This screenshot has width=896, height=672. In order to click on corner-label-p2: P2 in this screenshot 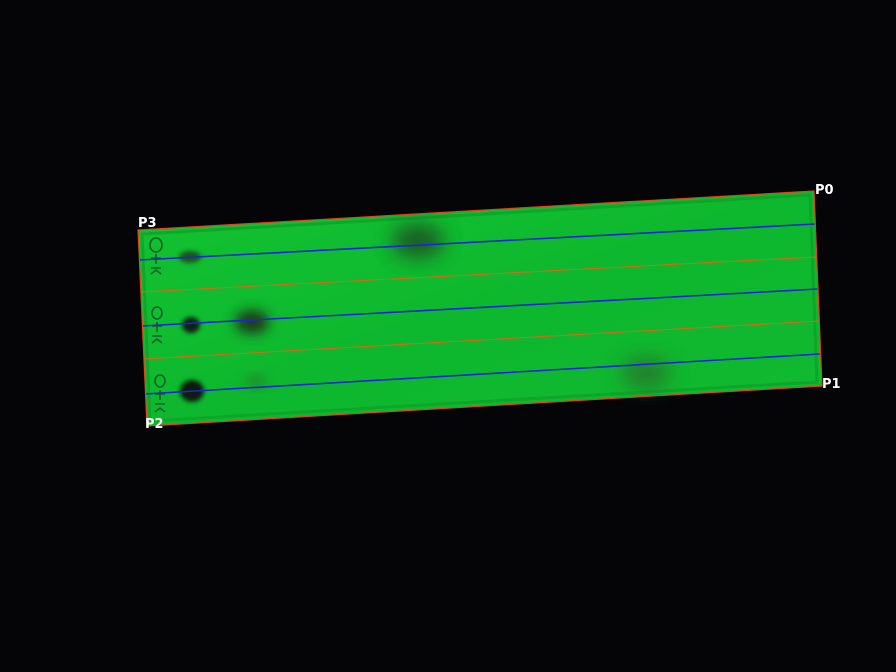, I will do `click(154, 424)`.